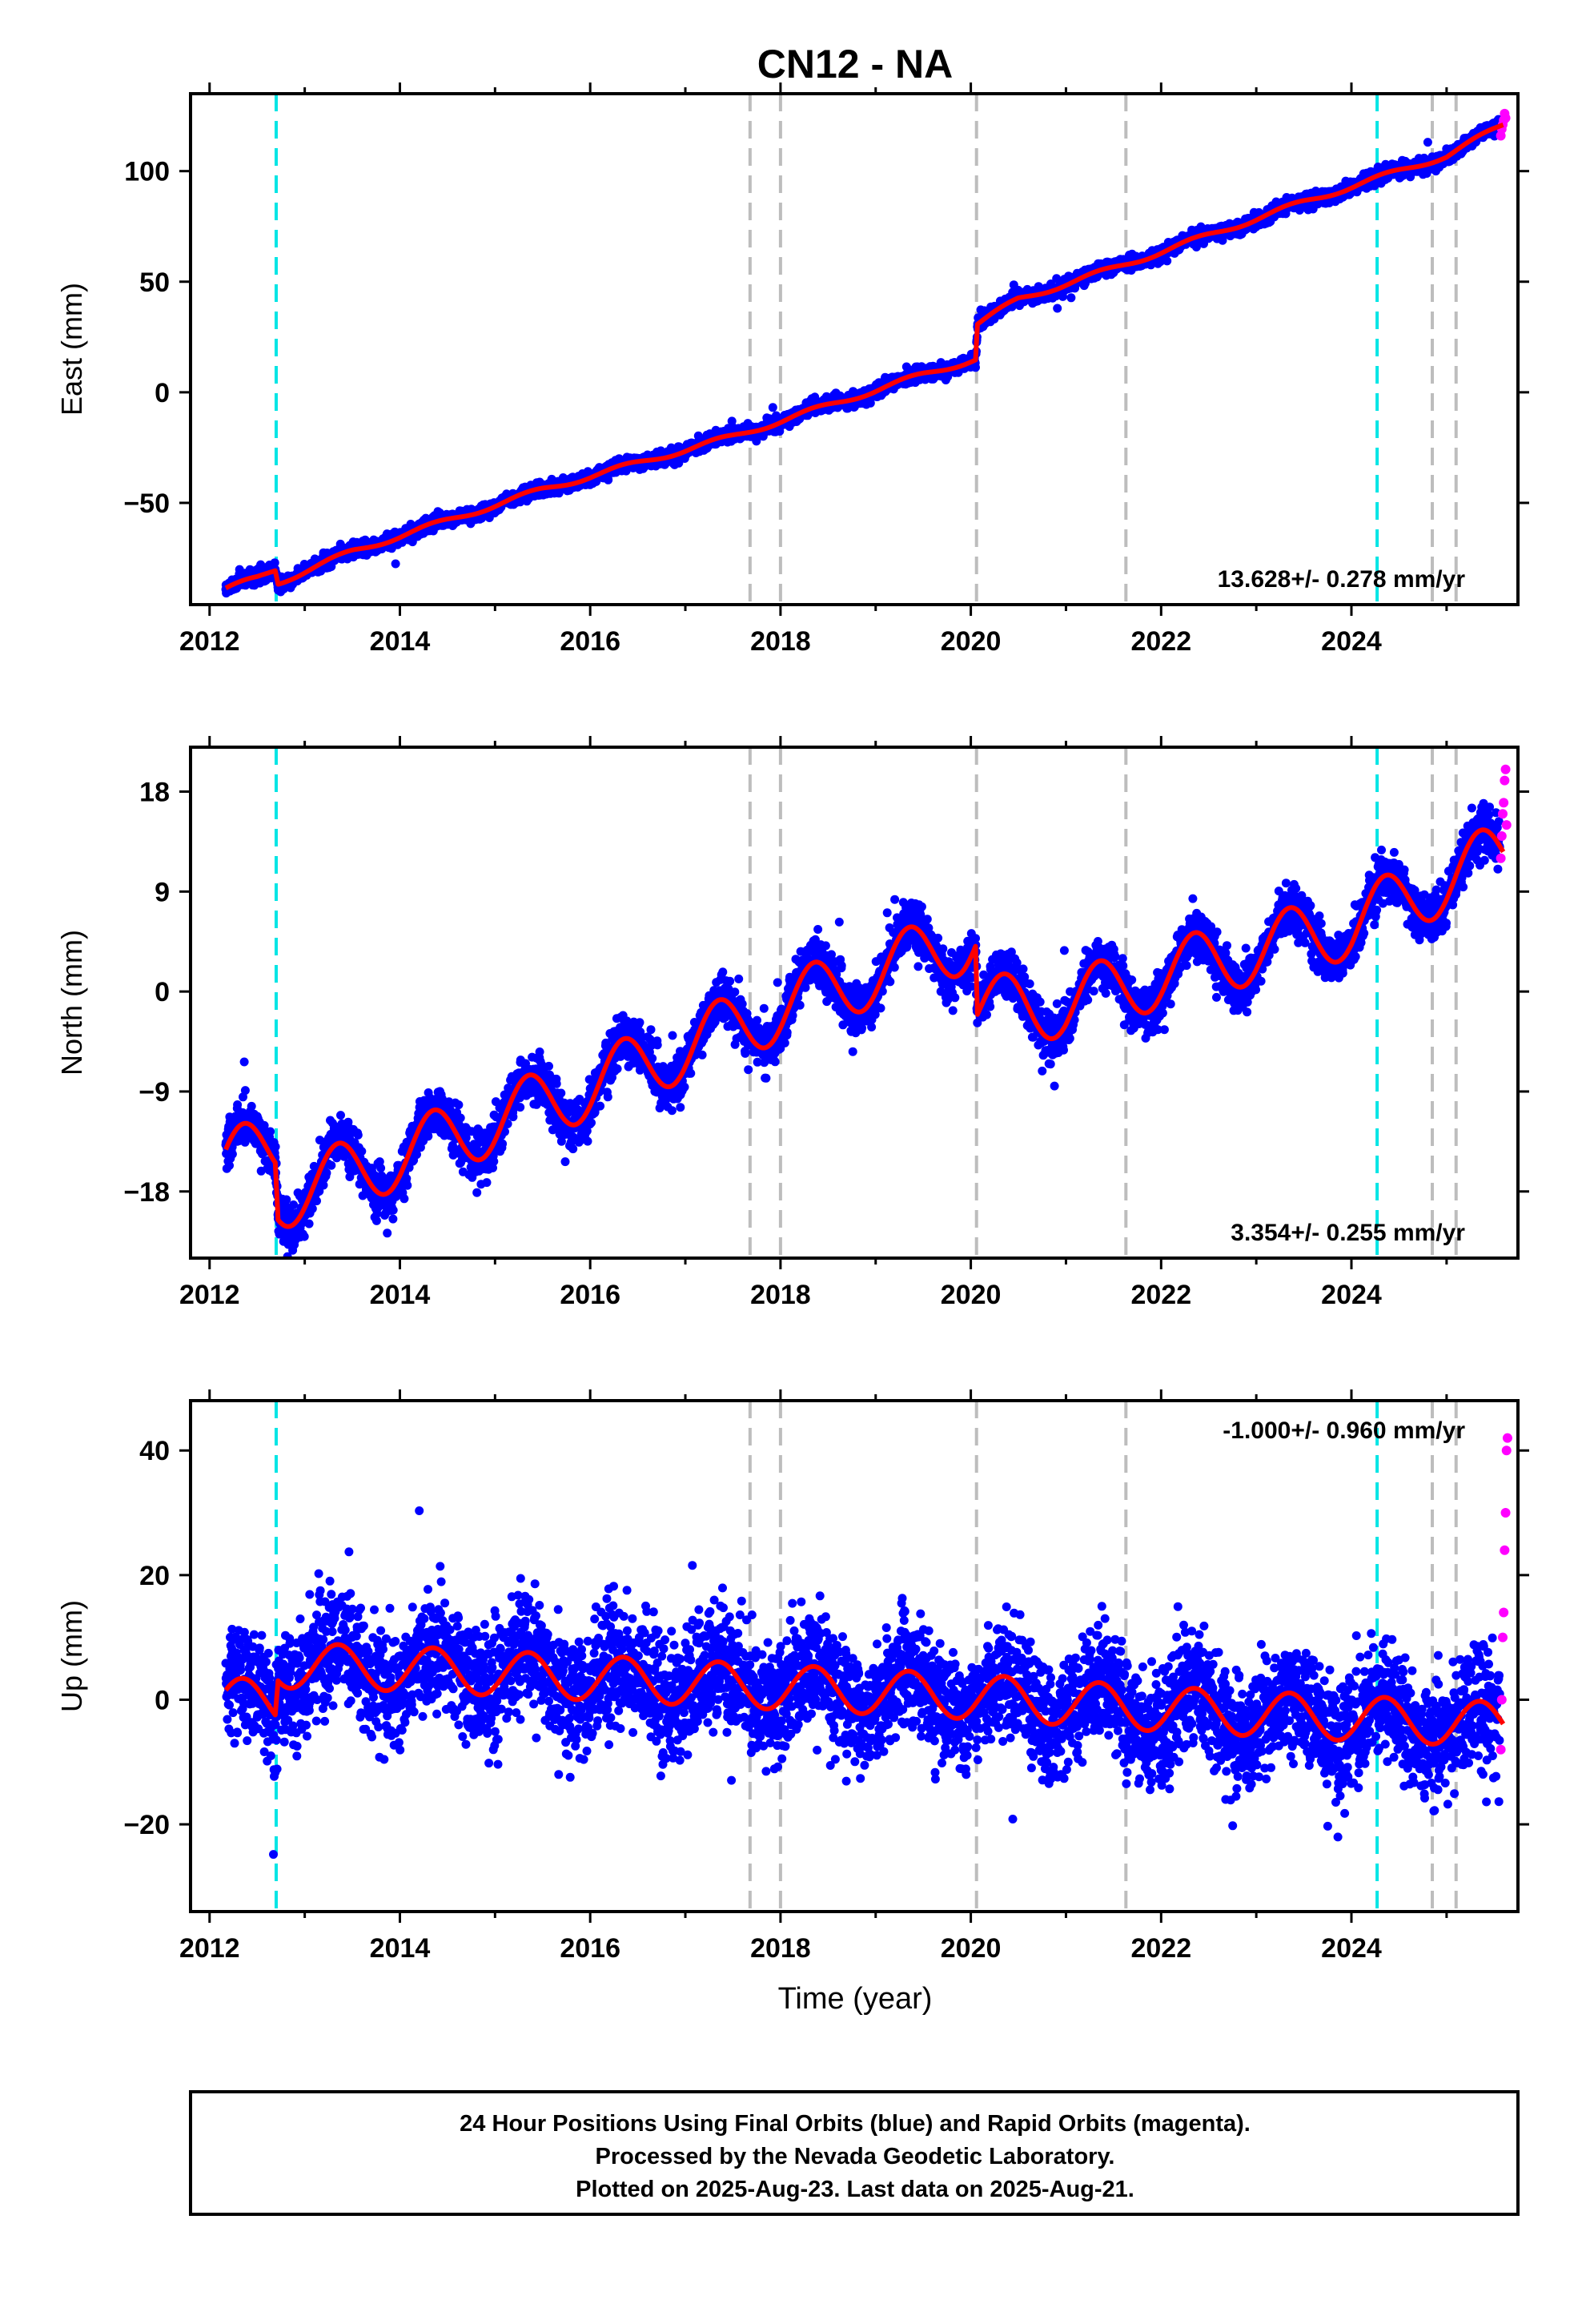 This screenshot has width=1582, height=2324. What do you see at coordinates (400, 641) in the screenshot?
I see `east-x-tick-label: 2014` at bounding box center [400, 641].